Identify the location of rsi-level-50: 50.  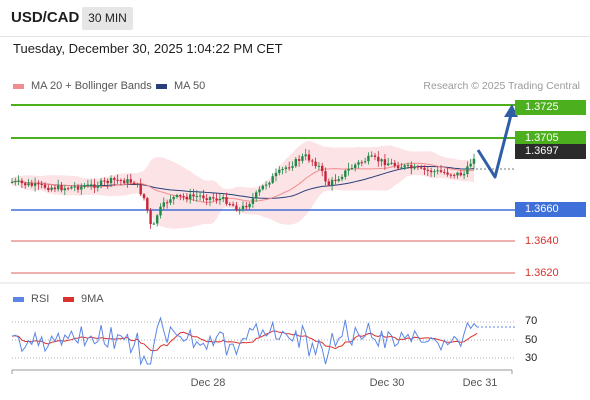
(531, 340).